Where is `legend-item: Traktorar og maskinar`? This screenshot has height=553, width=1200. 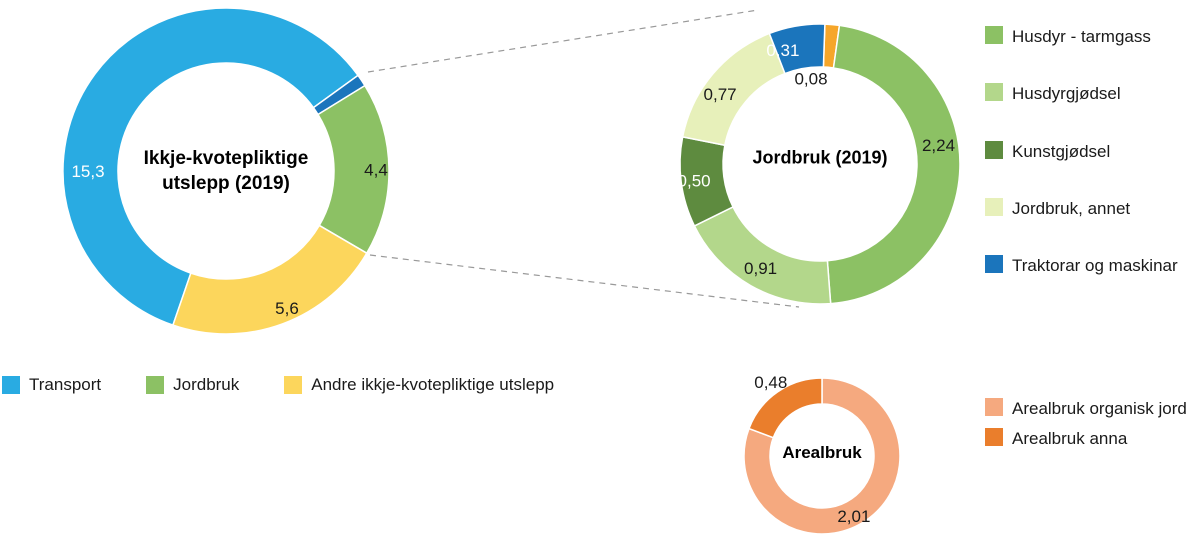 legend-item: Traktorar og maskinar is located at coordinates (1092, 265).